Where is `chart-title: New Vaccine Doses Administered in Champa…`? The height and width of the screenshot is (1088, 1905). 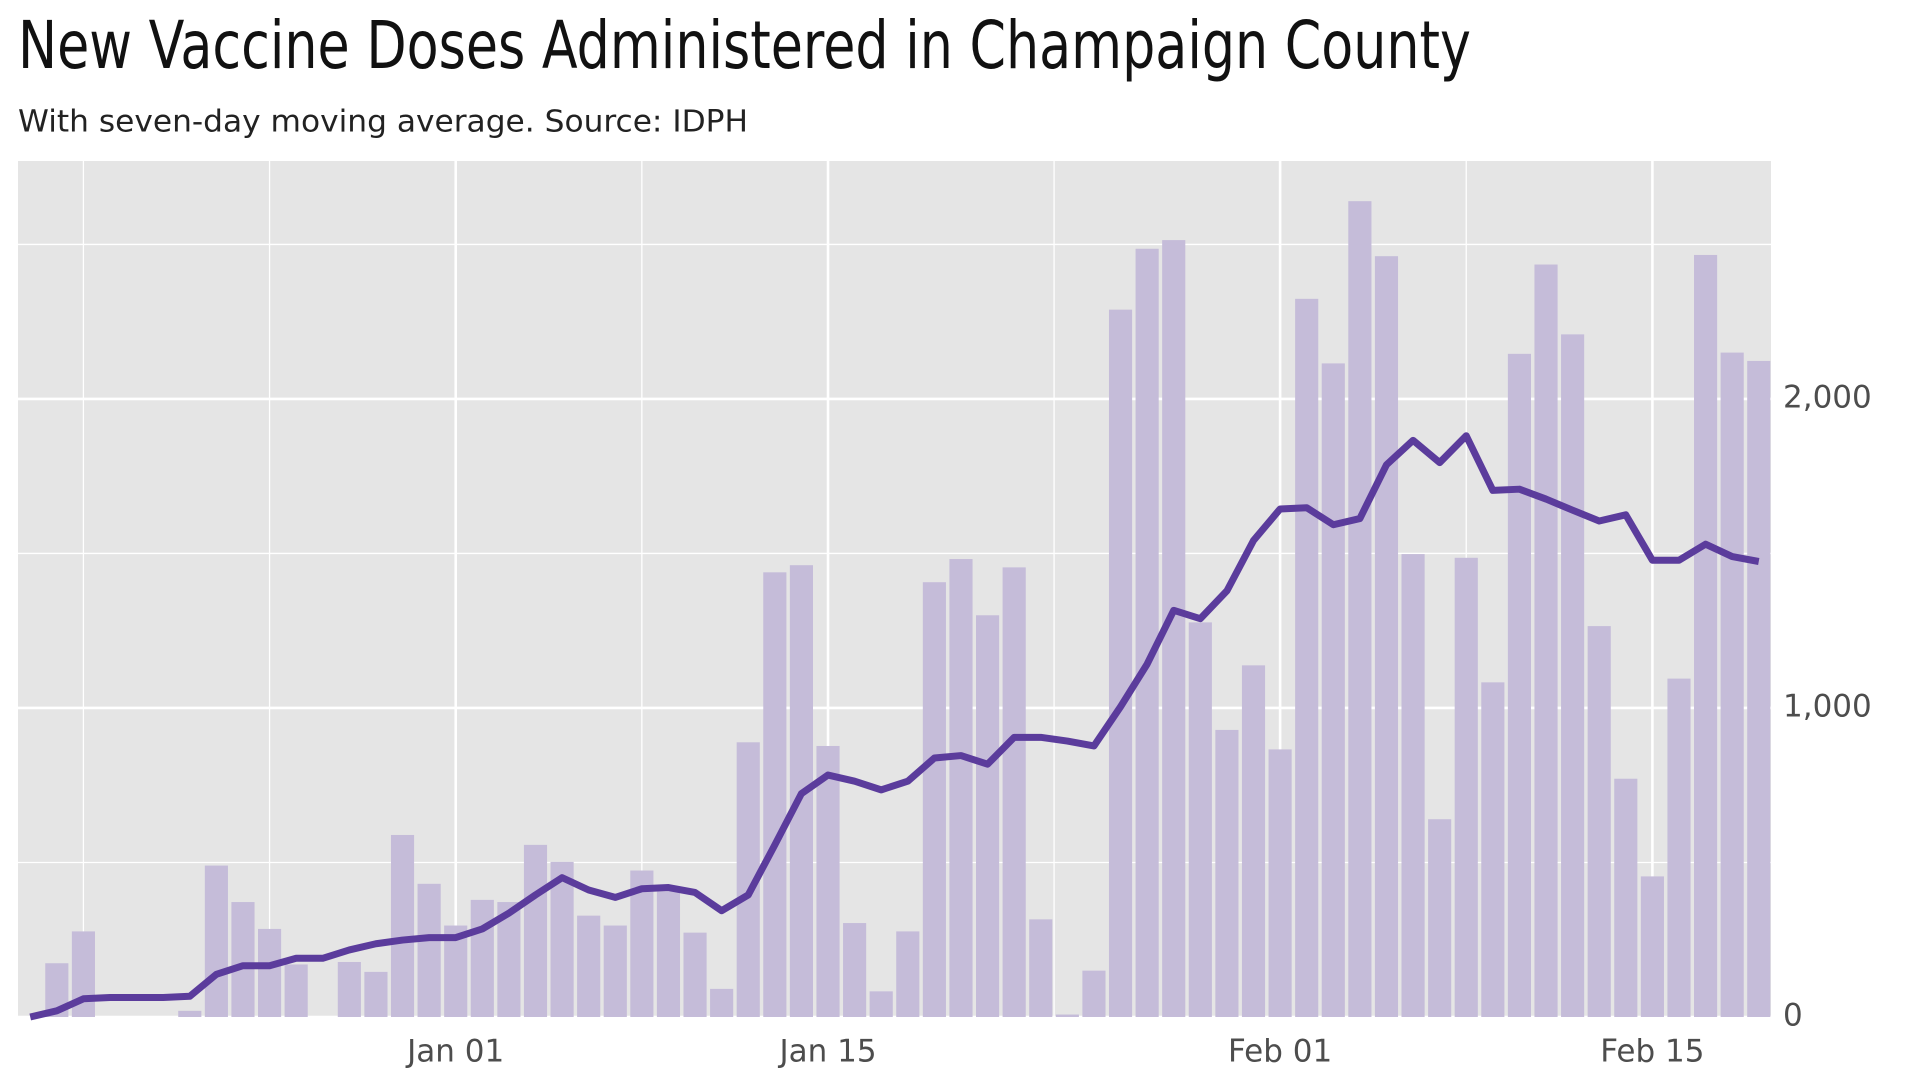 chart-title: New Vaccine Doses Administered in Champa… is located at coordinates (744, 45).